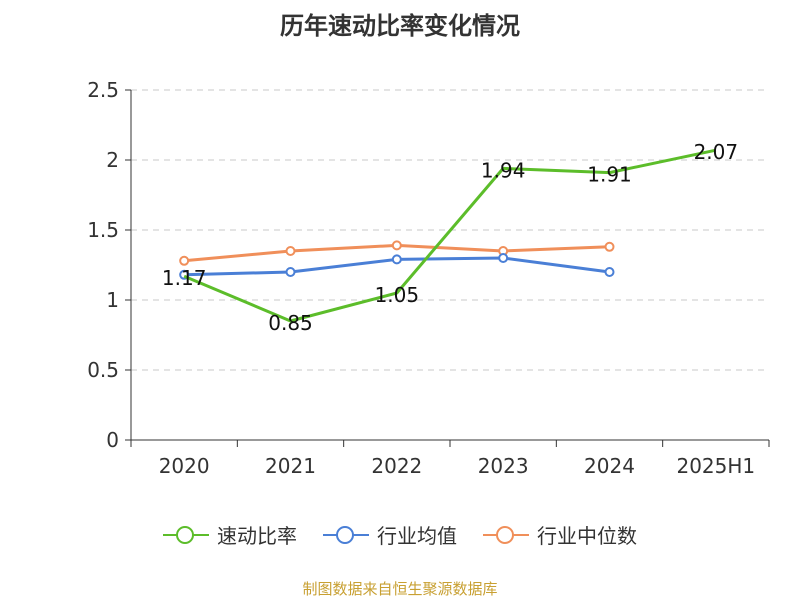 The width and height of the screenshot is (800, 600). Describe the element at coordinates (397, 295) in the screenshot. I see `data-label: 1.05` at that location.